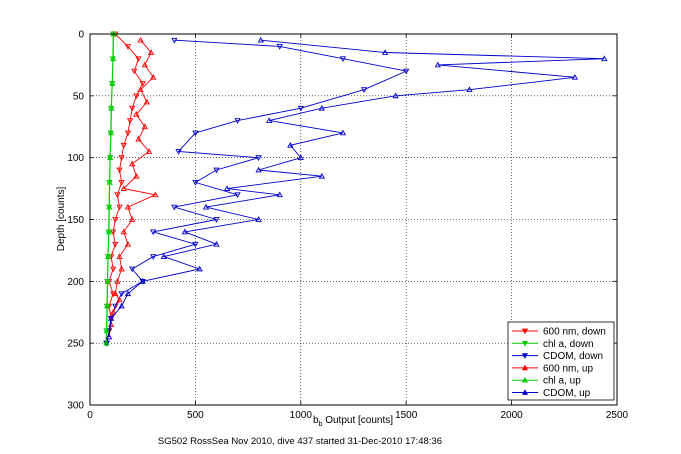 The image size is (681, 454). Describe the element at coordinates (561, 361) in the screenshot. I see `legend-box` at that location.